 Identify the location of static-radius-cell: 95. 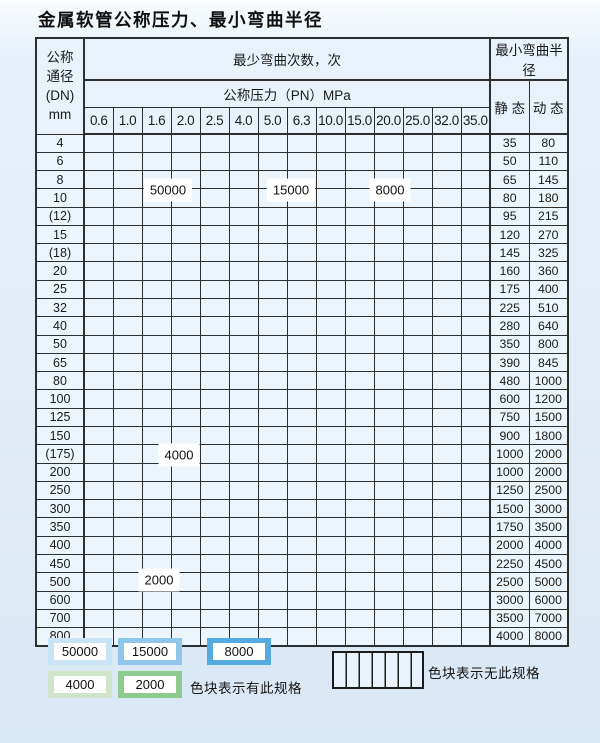
(509, 216).